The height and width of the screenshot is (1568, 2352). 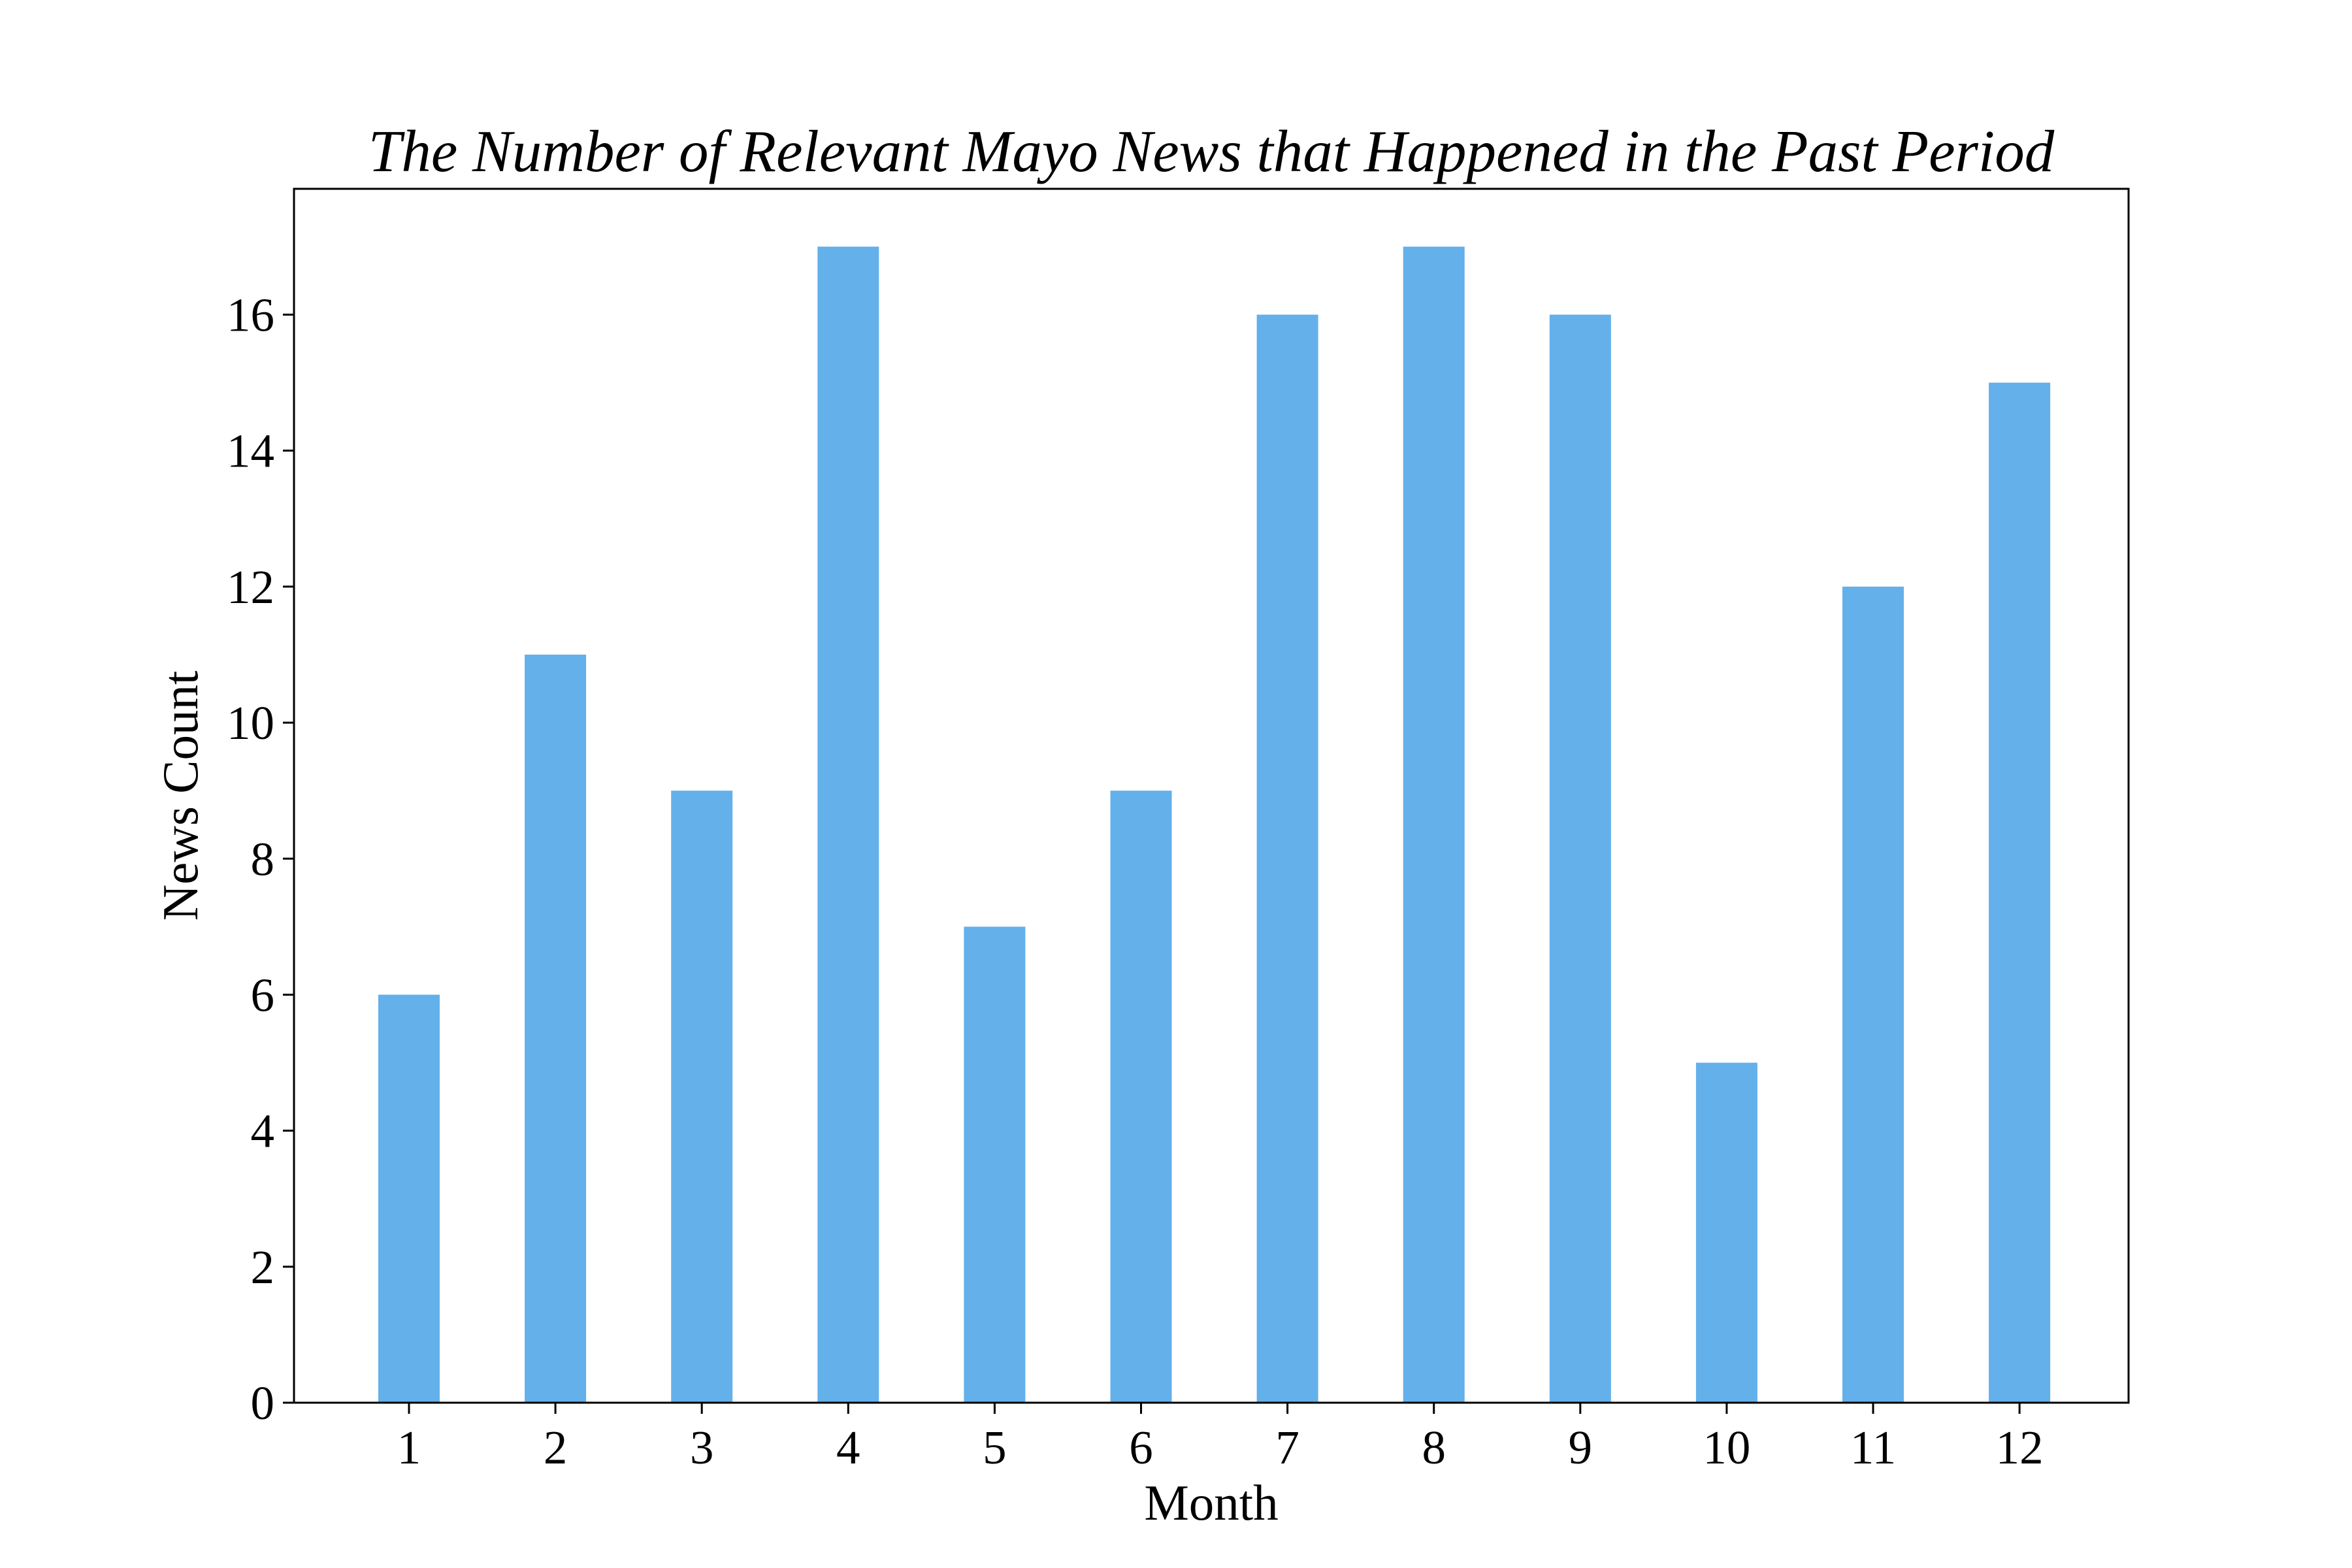 I want to click on x-tick-label: 4, so click(x=848, y=1447).